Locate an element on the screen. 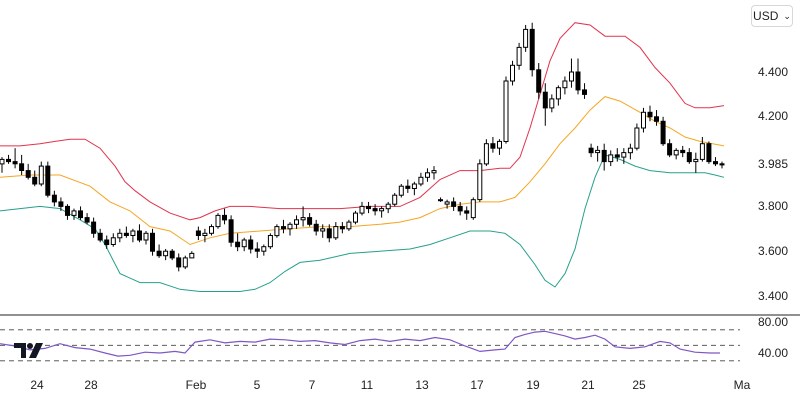 The image size is (800, 400). currency-selector: USD ⌄ is located at coordinates (772, 16).